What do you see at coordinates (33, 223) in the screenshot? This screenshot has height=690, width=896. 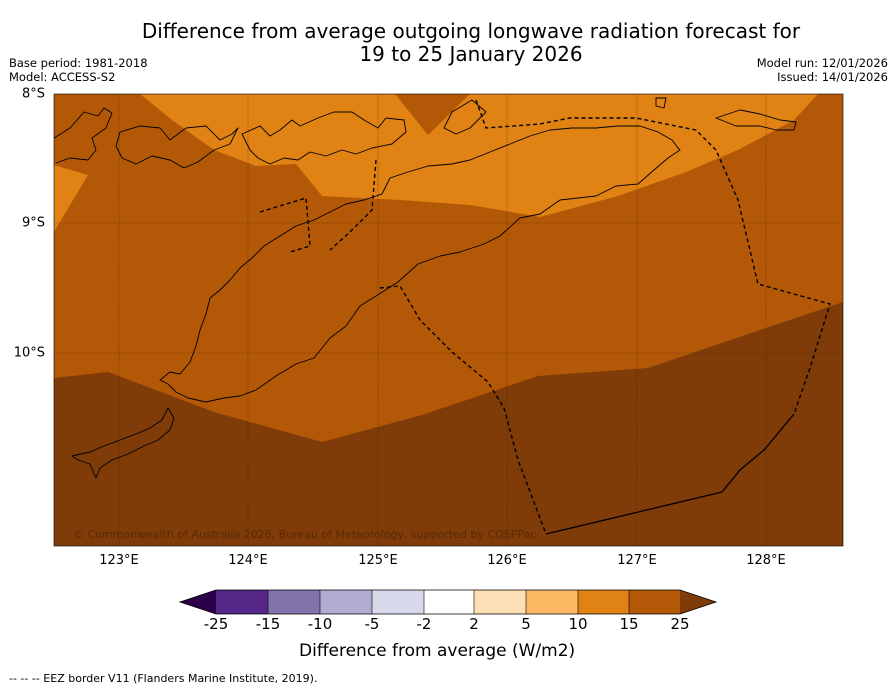 I see `lat-label-9s: 9°S` at bounding box center [33, 223].